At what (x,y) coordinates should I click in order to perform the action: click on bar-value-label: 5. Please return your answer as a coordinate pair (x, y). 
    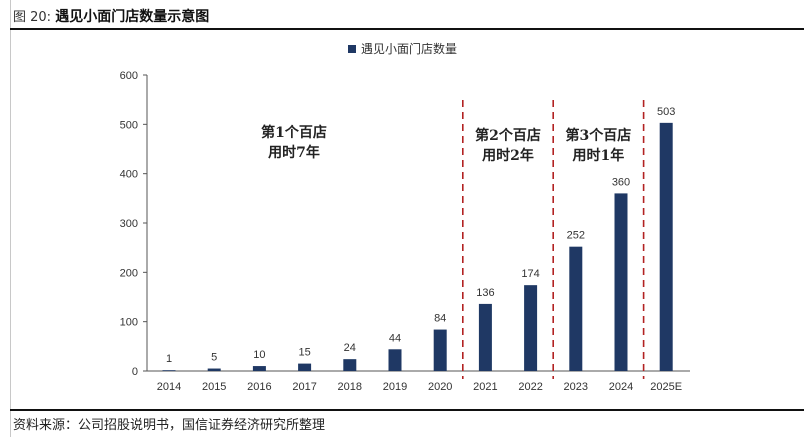
    Looking at the image, I should click on (214, 358).